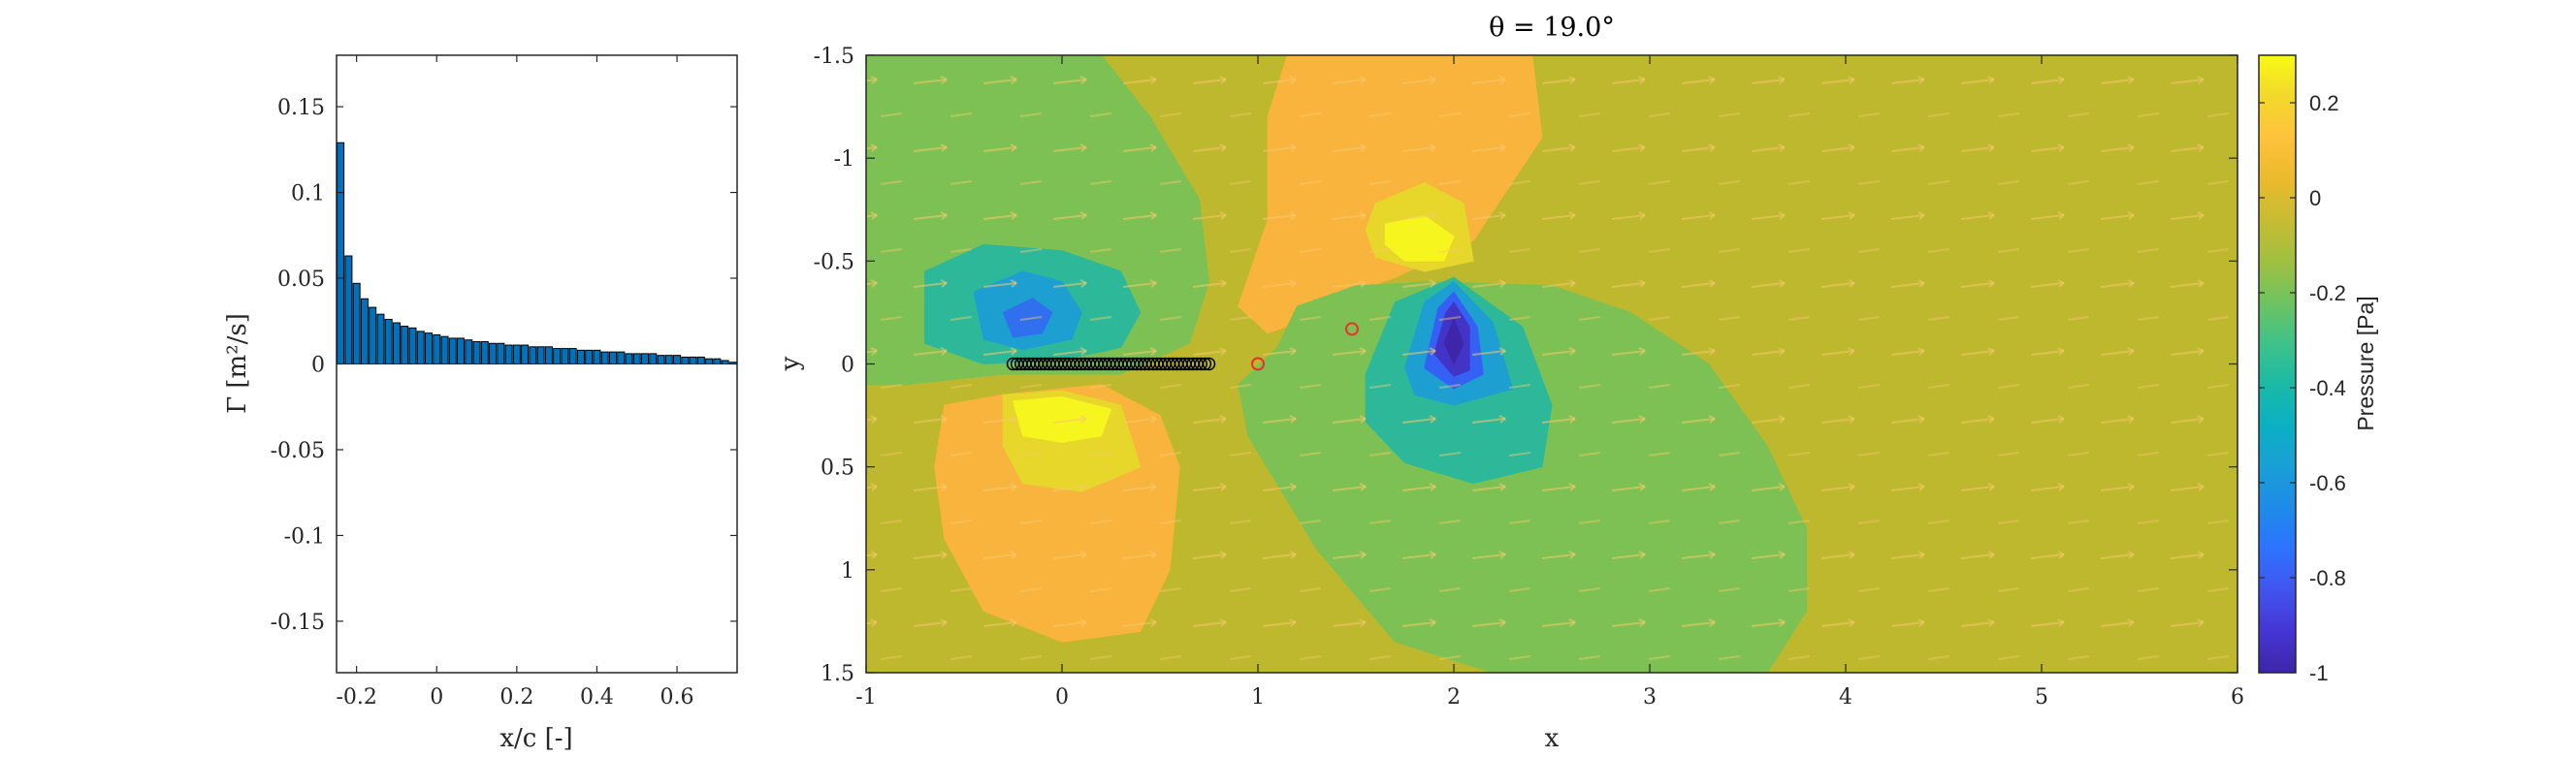  What do you see at coordinates (865, 697) in the screenshot?
I see `pressure-x-tick-label: -1` at bounding box center [865, 697].